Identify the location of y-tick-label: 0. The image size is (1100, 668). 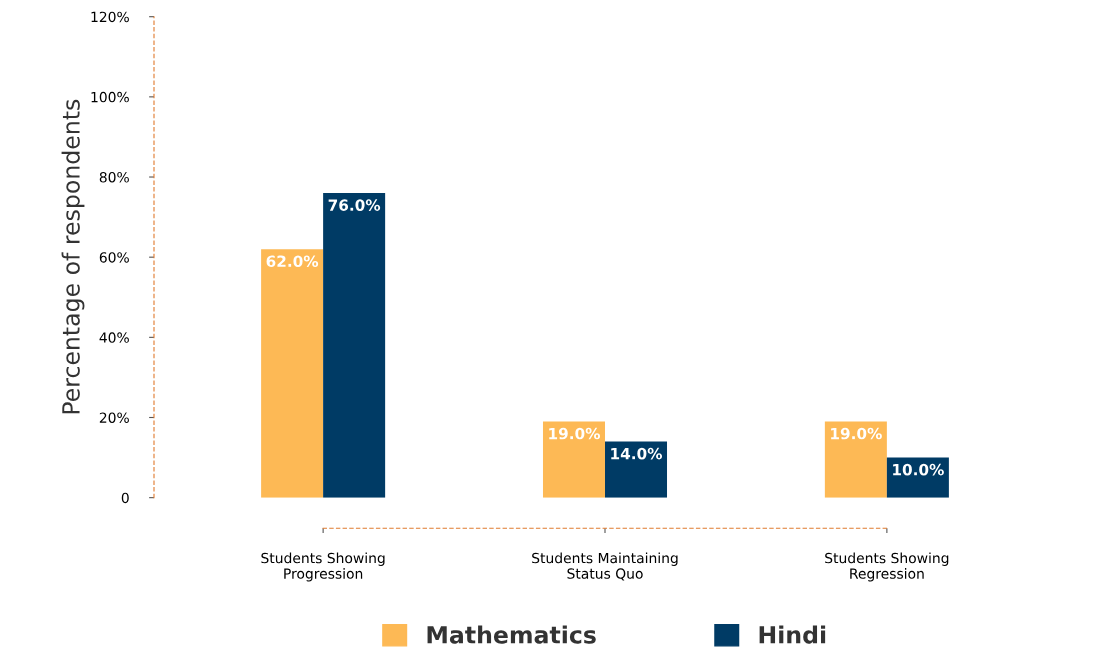
(125, 498).